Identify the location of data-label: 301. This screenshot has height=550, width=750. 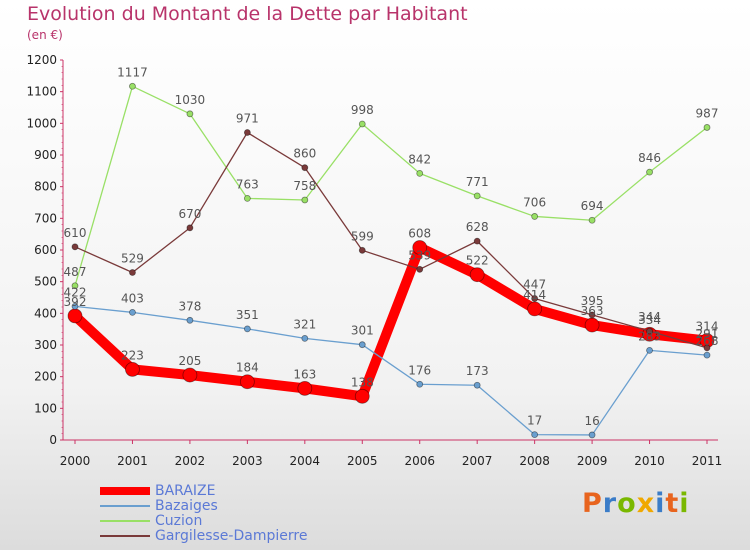
(362, 331).